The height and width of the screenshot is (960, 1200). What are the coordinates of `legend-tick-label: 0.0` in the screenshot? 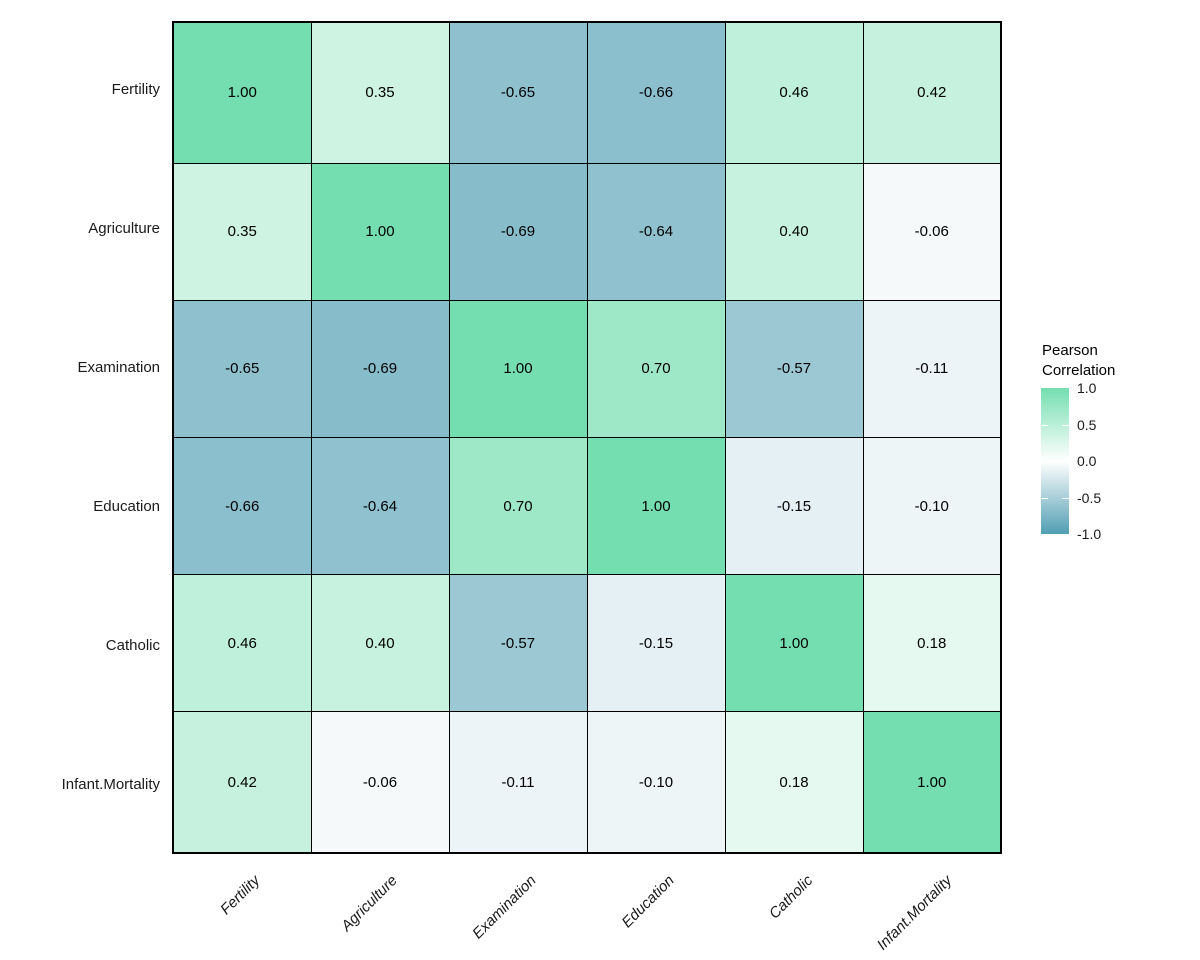 It's located at (1087, 461).